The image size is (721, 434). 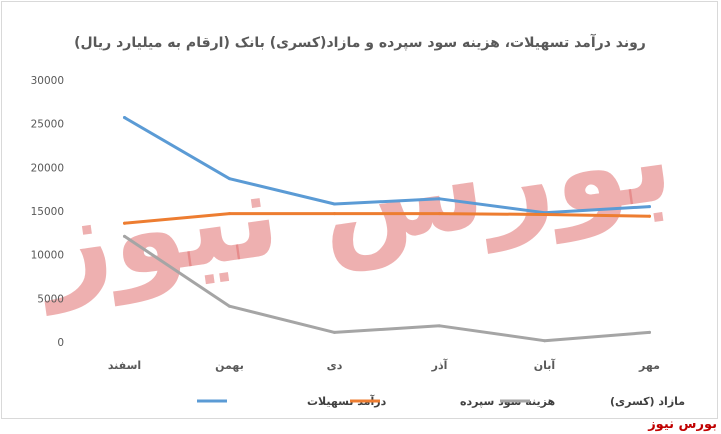 What do you see at coordinates (292, 401) in the screenshot?
I see `legend-item: درآمد تسهیلات` at bounding box center [292, 401].